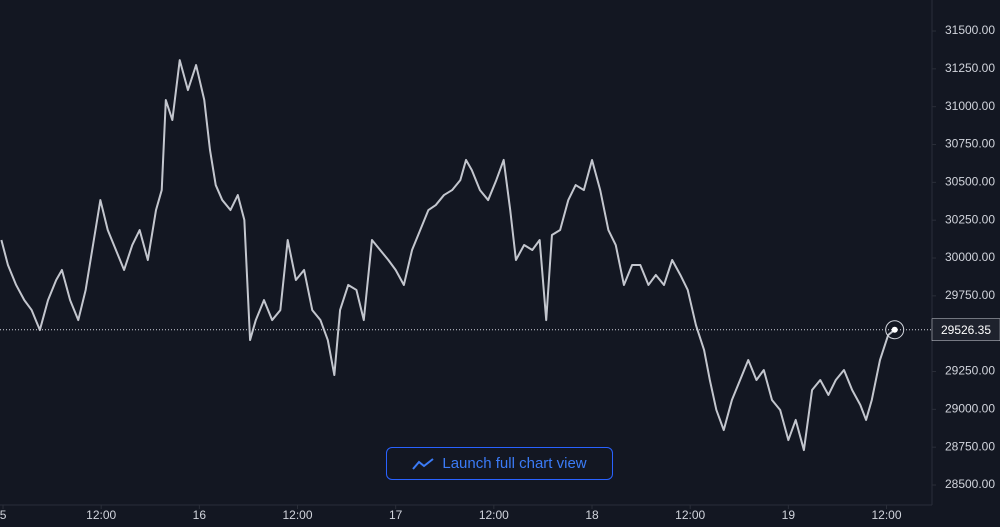 The width and height of the screenshot is (1000, 527). I want to click on last-point, so click(894, 329).